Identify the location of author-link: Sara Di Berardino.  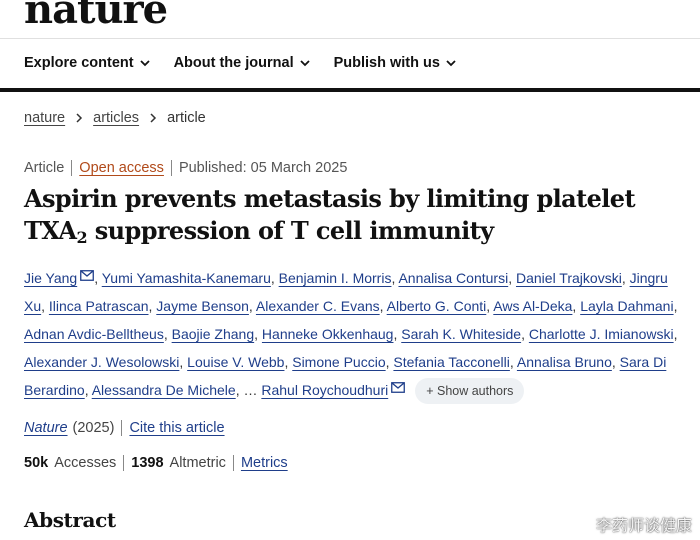
(345, 376).